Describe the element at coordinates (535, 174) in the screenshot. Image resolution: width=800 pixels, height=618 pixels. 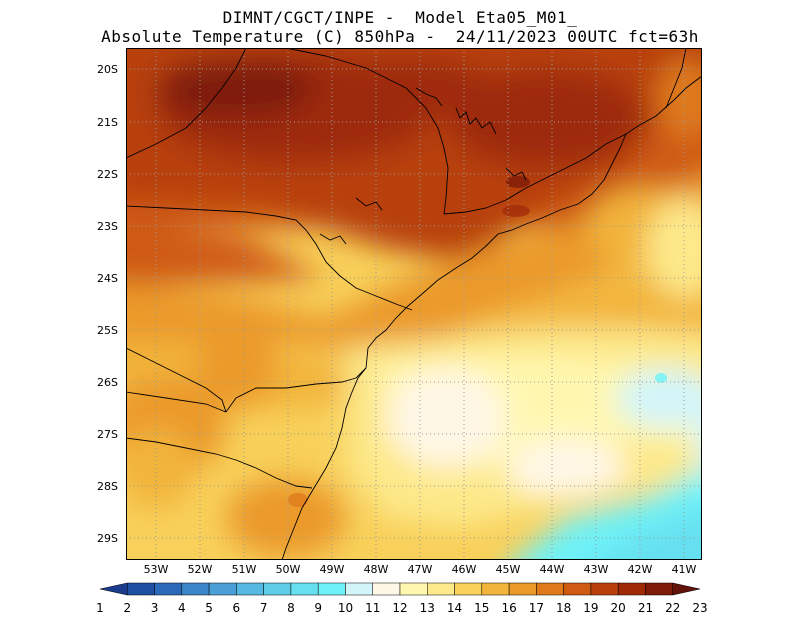
I see `state-border-mg-rj` at that location.